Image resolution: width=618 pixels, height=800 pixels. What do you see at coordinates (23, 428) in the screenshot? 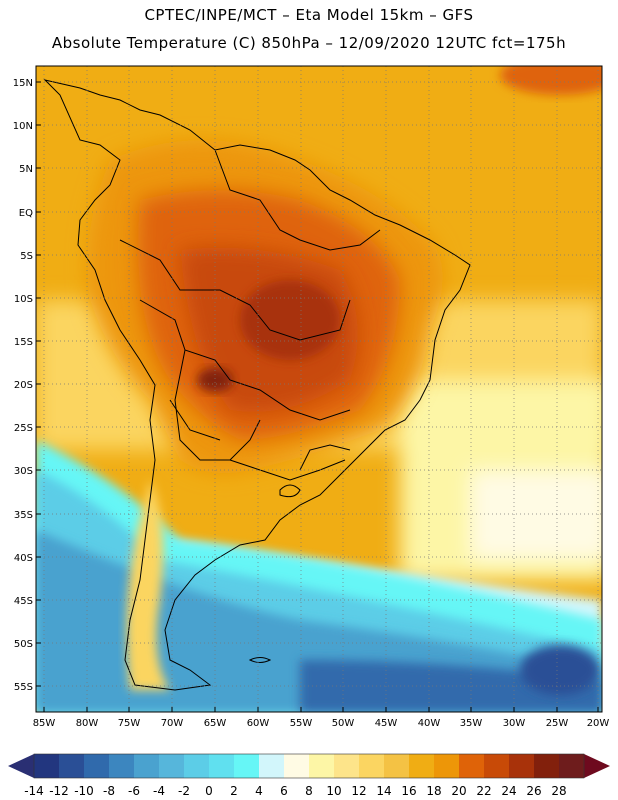
I see `lat-label: 25S` at bounding box center [23, 428].